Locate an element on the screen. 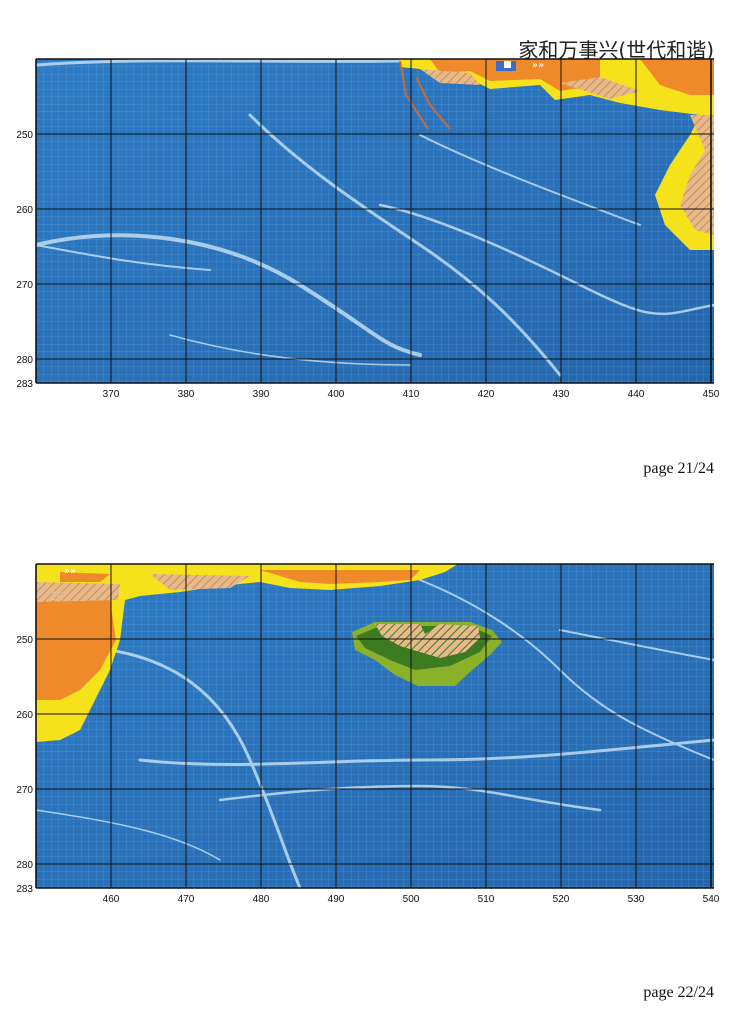 This screenshot has width=750, height=1027. document-title: 家和万事兴(世代和谐) is located at coordinates (616, 50).